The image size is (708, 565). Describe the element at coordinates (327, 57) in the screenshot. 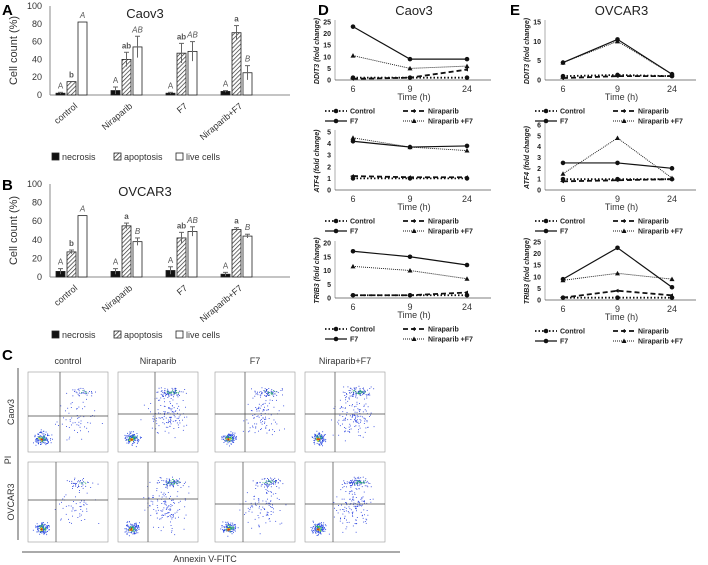

I see `y-tick-label: 10` at that location.